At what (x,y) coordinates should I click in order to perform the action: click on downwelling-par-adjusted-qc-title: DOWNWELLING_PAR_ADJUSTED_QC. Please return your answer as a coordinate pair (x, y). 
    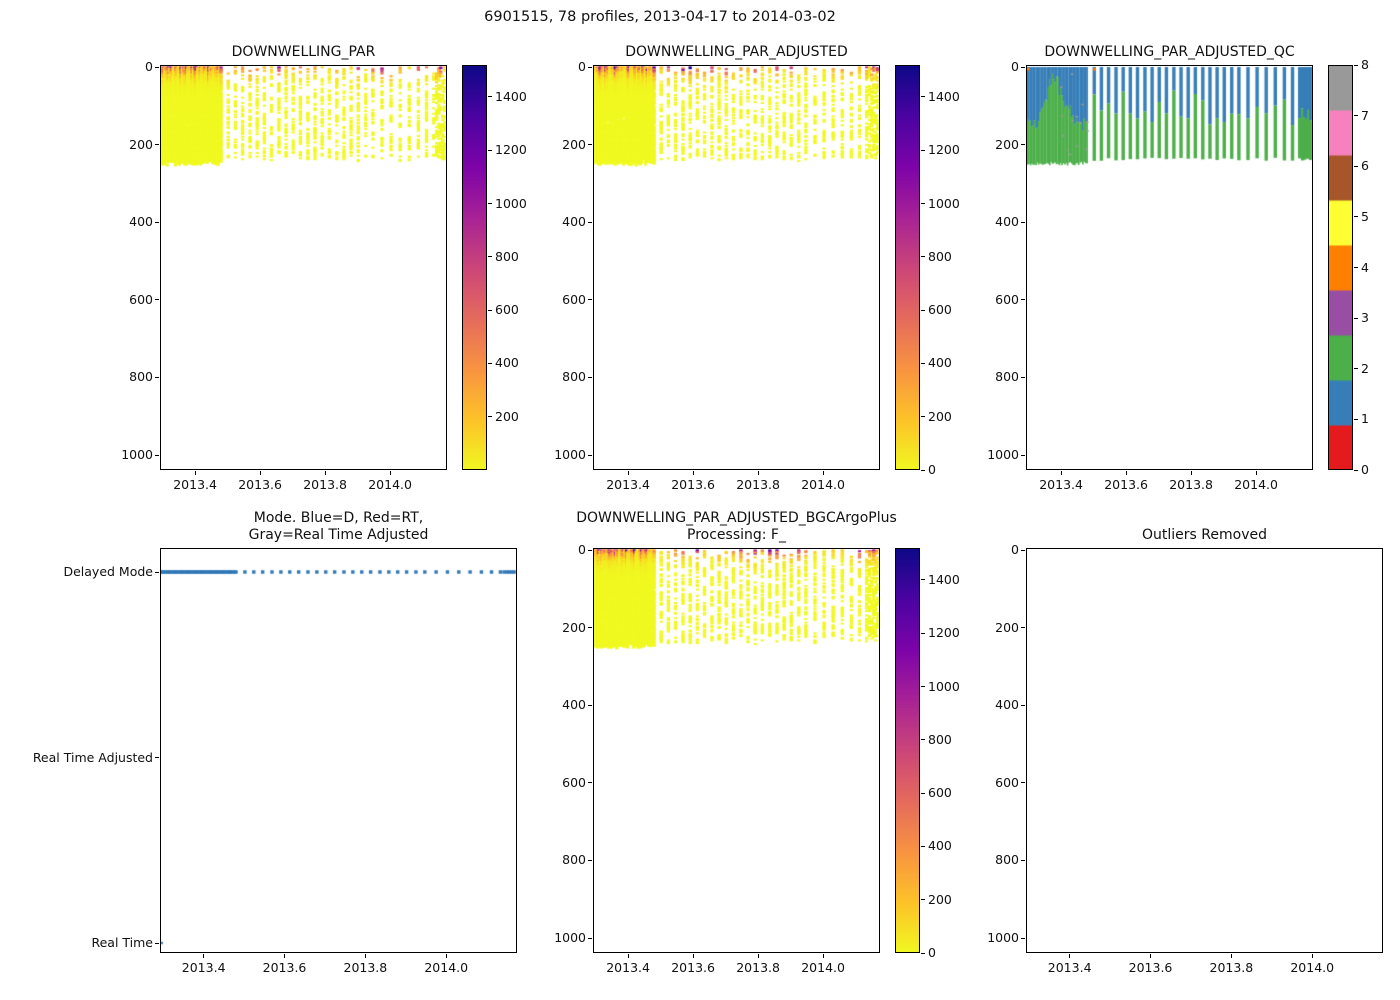
    Looking at the image, I should click on (1169, 52).